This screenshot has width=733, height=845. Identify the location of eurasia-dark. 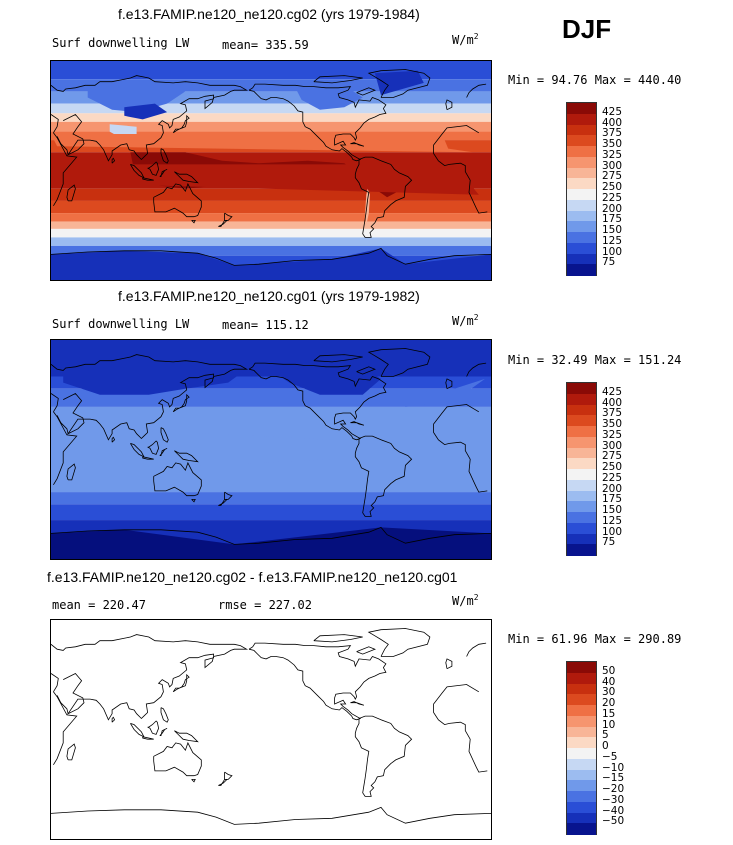
(155, 378).